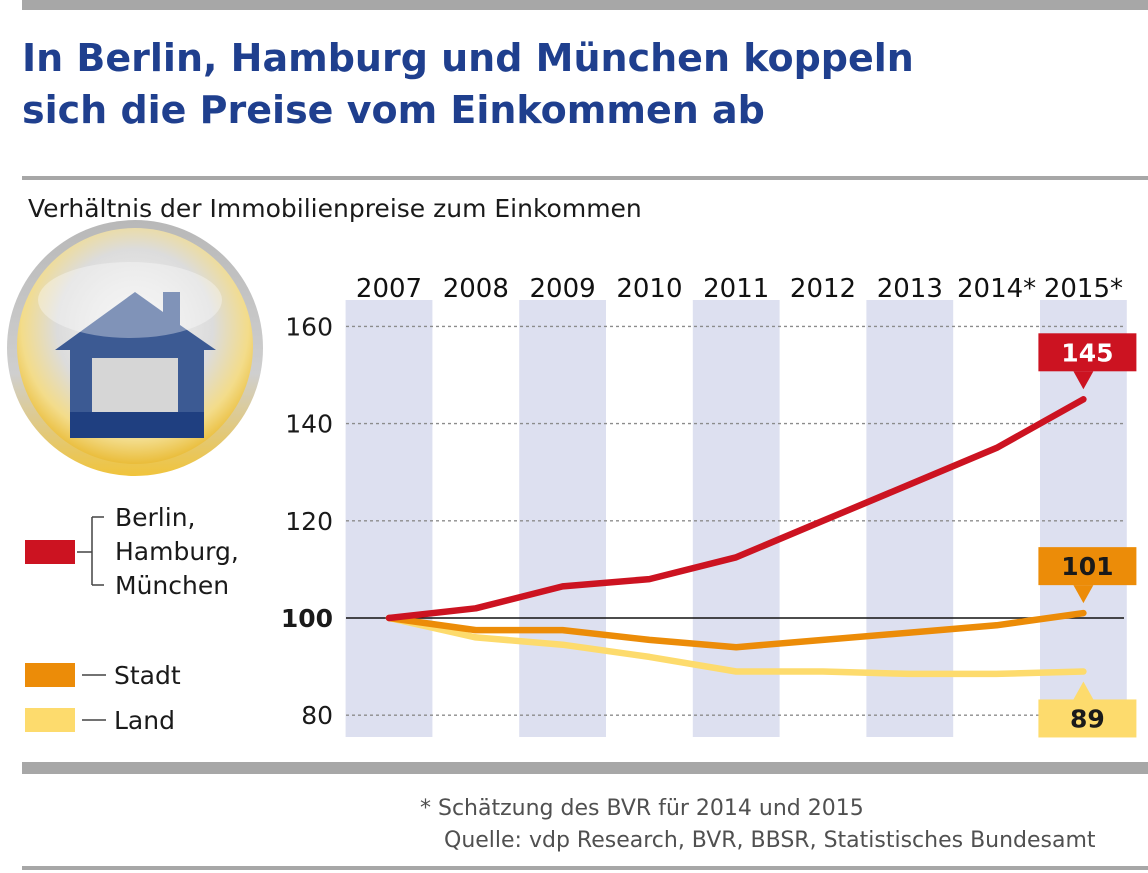  I want to click on end-label-text-0: 145, so click(1087, 352).